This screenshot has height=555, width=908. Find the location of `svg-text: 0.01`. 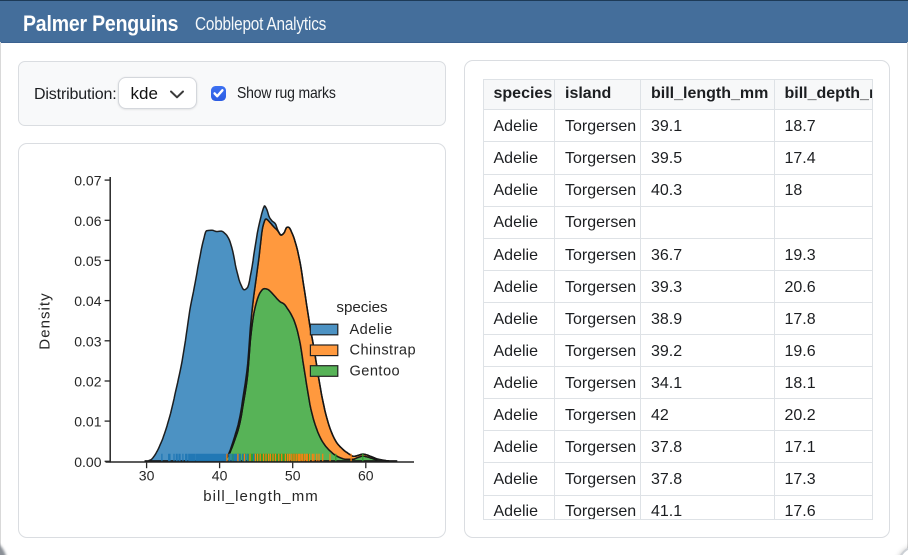

svg-text: 0.01 is located at coordinates (87, 422).